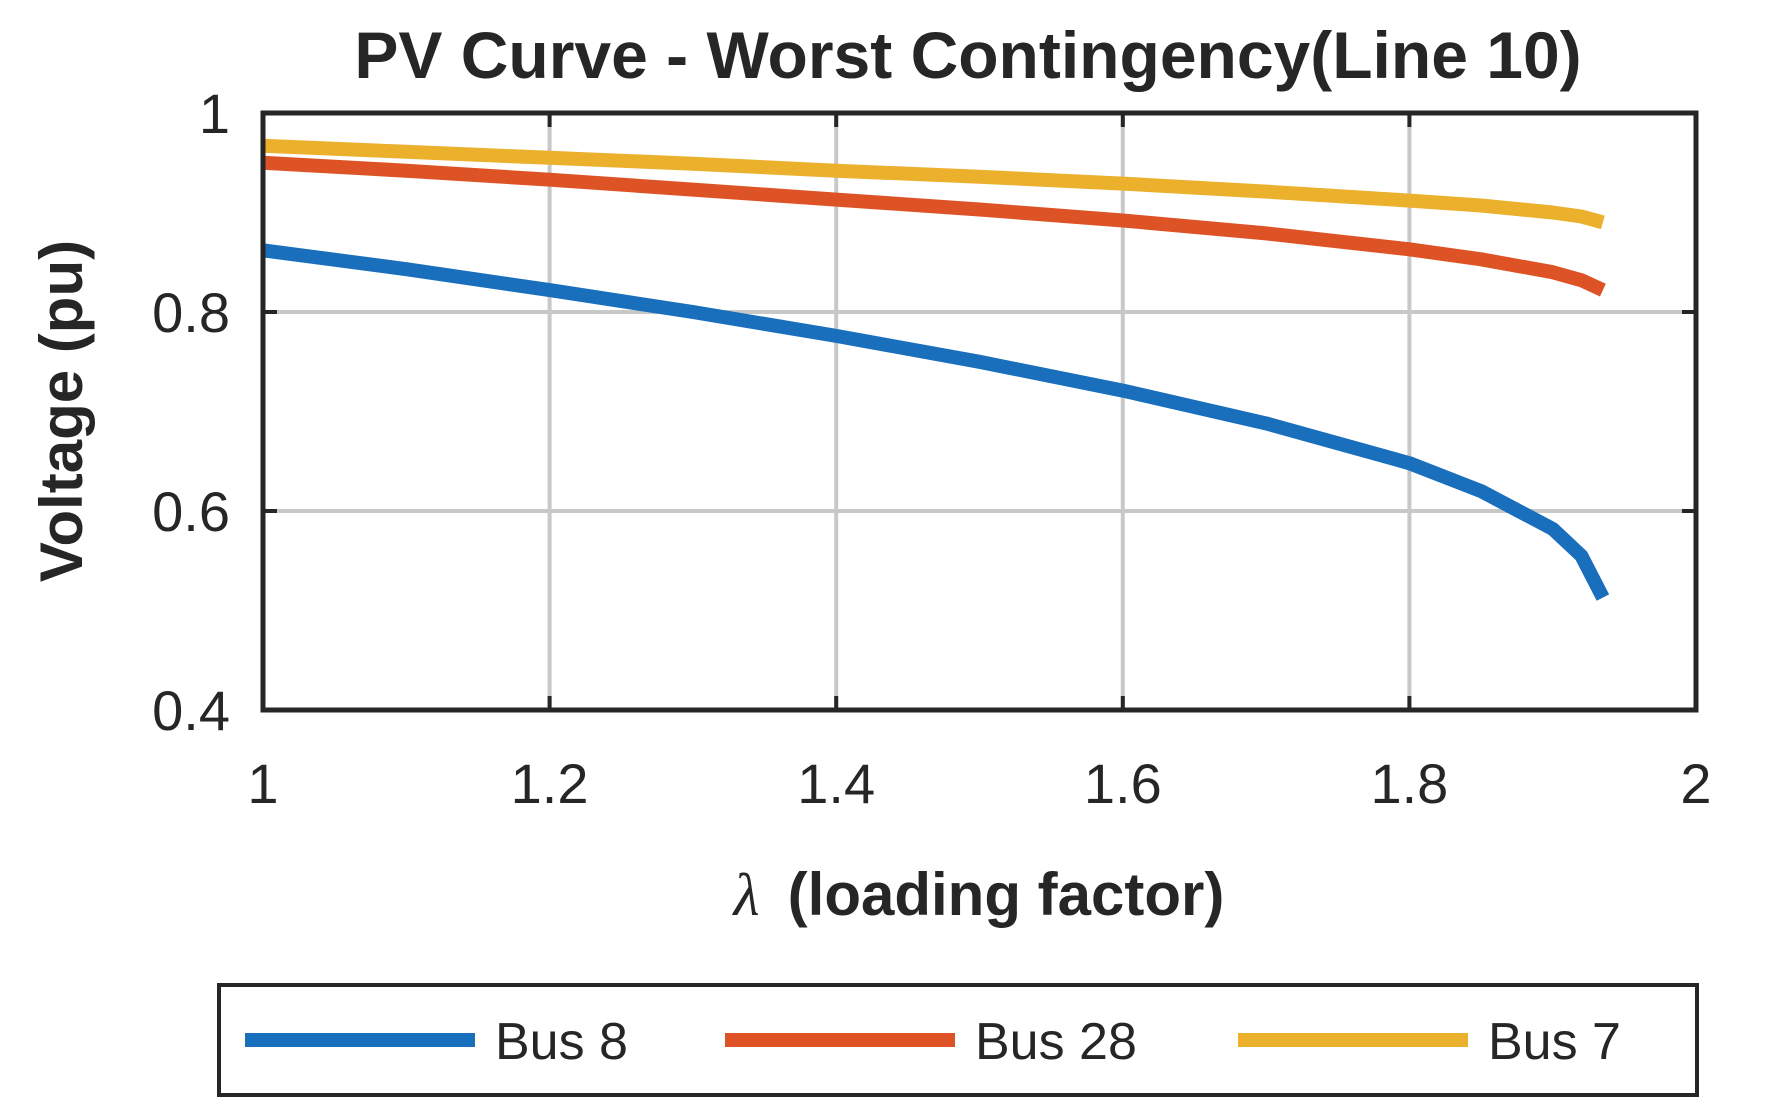 The image size is (1786, 1118). I want to click on legend-label-bus-7: Bus 7, so click(1554, 1042).